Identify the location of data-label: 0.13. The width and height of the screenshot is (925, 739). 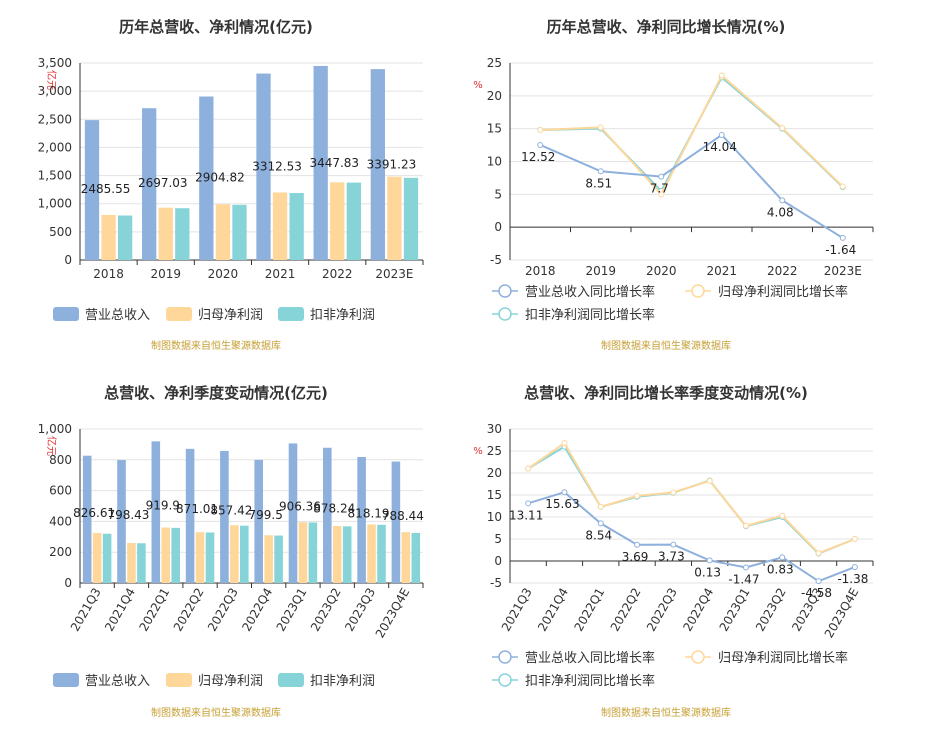
(707, 572).